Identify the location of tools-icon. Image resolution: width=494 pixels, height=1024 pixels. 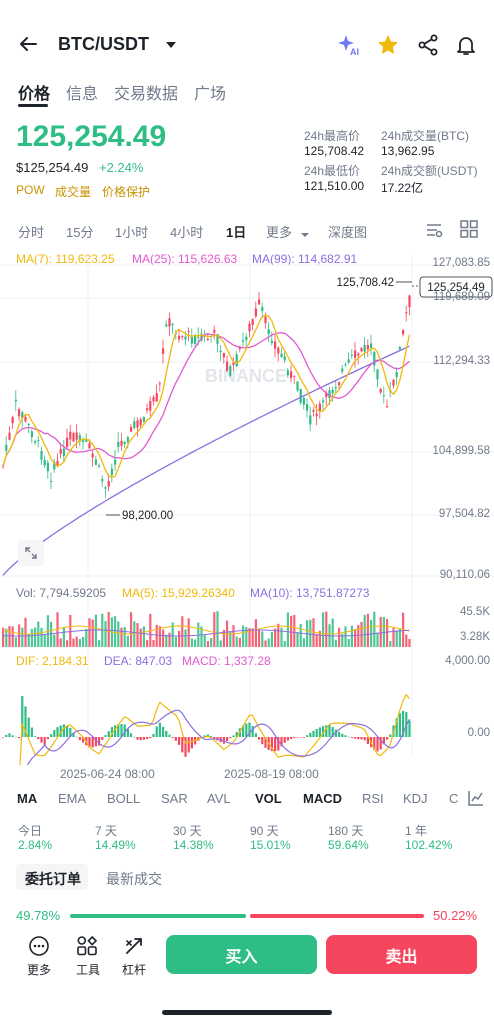
(87, 948).